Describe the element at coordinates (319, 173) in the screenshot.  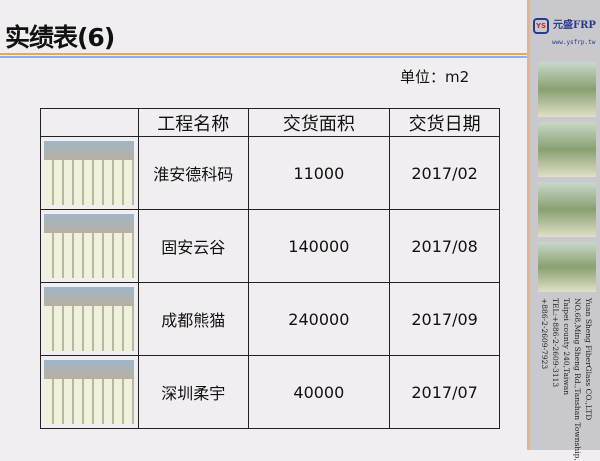
I see `delivery-area: 11000` at that location.